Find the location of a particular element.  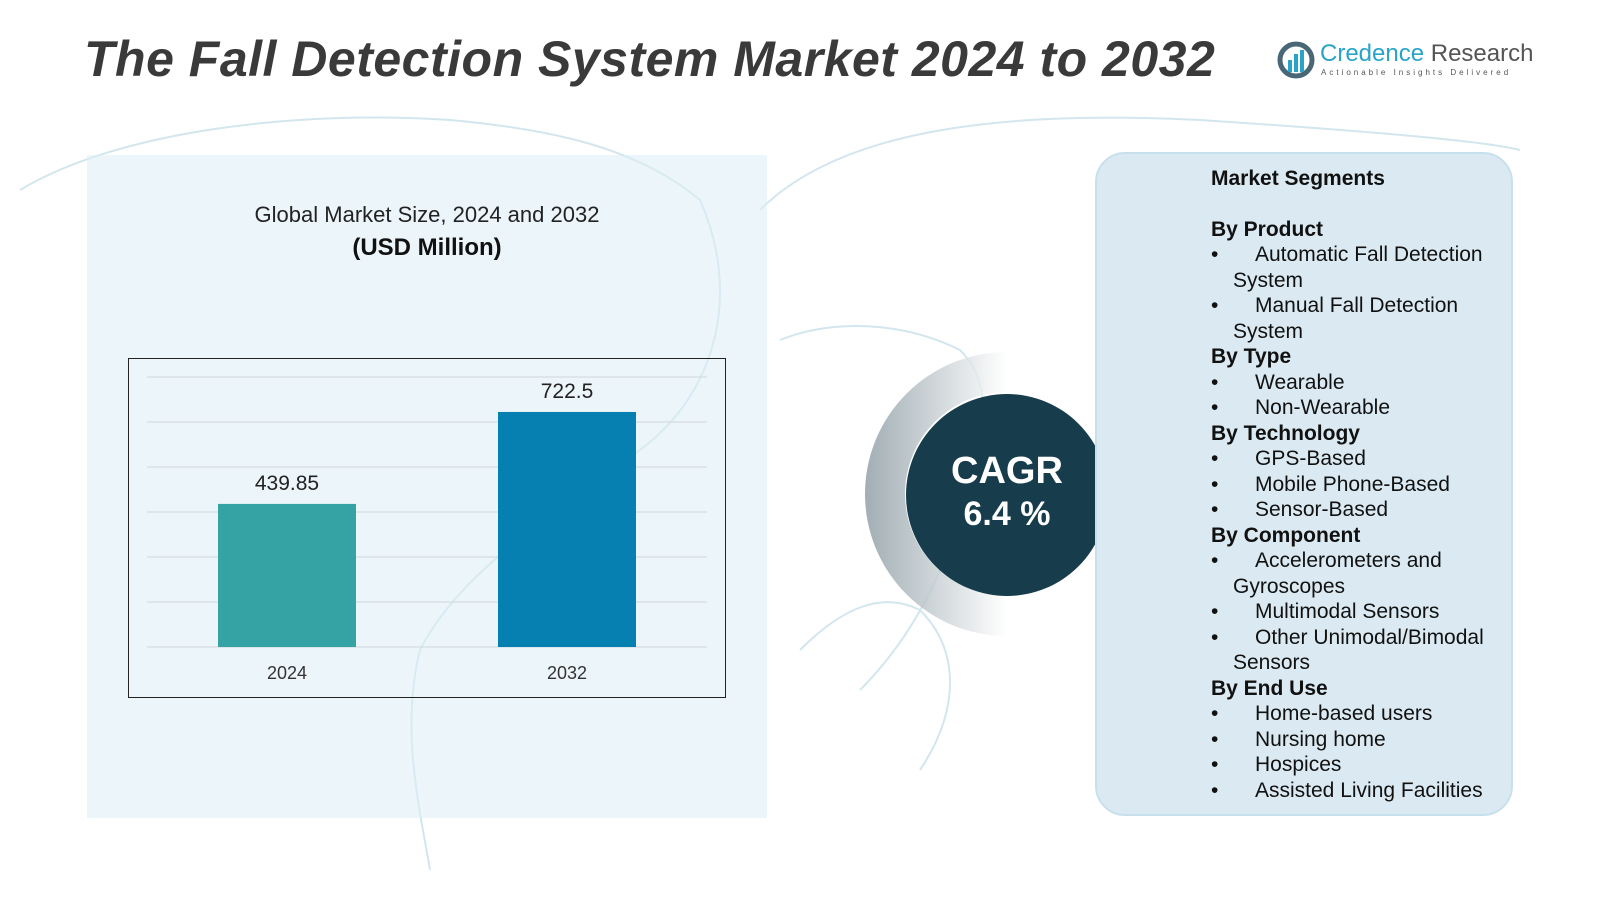

segment-group-heading: By End Use is located at coordinates (1269, 688).